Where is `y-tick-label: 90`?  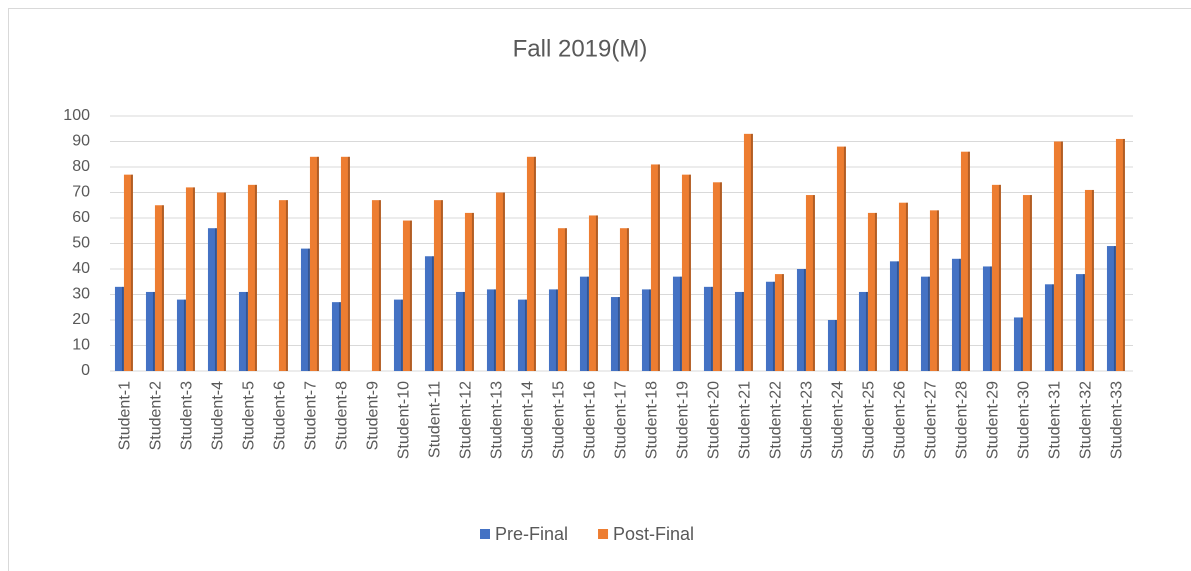
y-tick-label: 90 is located at coordinates (81, 141).